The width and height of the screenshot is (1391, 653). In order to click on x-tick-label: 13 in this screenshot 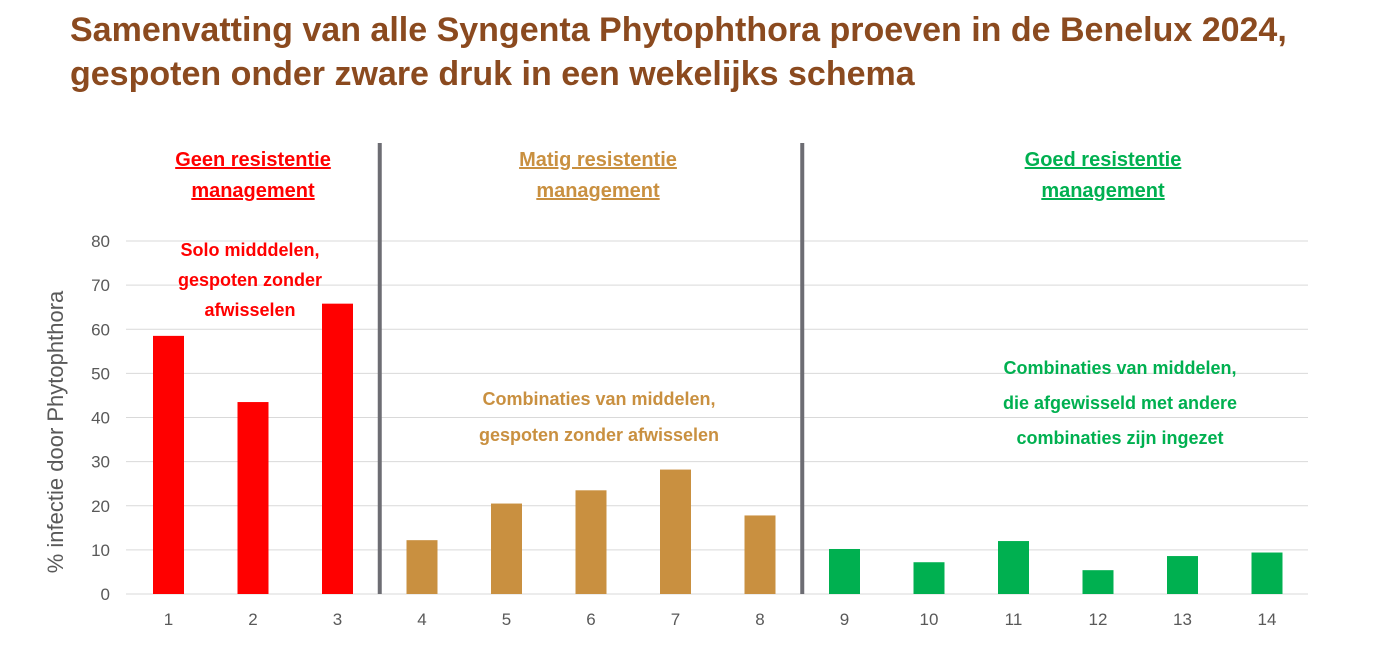, I will do `click(1182, 619)`.